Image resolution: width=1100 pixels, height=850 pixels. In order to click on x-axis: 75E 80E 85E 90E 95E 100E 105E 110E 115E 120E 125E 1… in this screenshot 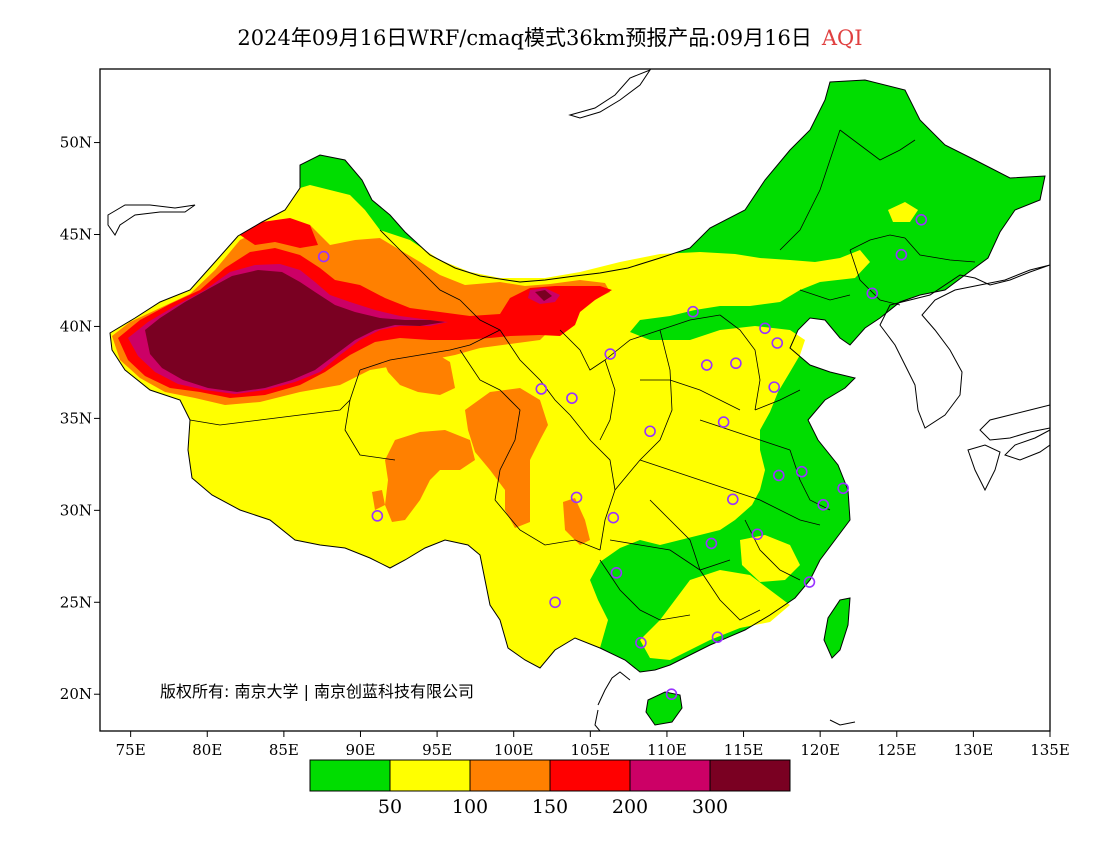, I will do `click(593, 745)`.